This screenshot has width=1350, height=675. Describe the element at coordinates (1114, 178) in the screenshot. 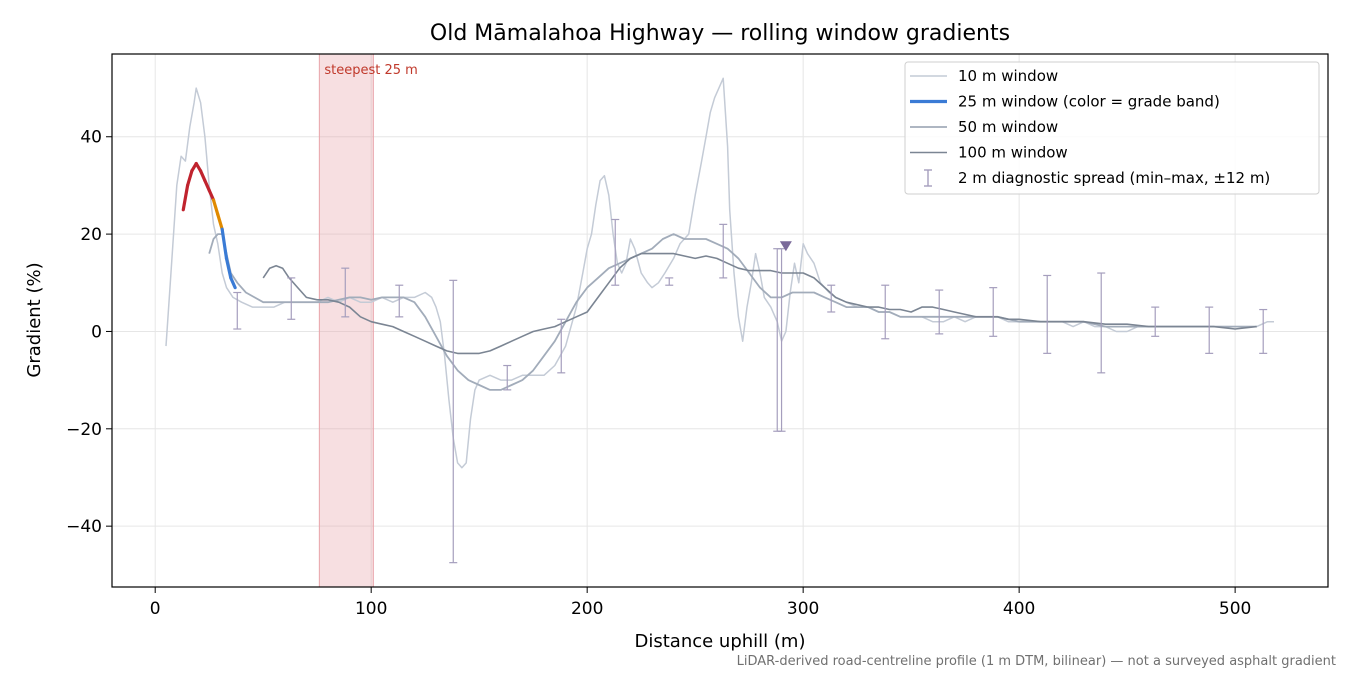

I see `legend-label: 2 m diagnostic spread (min–max, ±12 m)` at that location.